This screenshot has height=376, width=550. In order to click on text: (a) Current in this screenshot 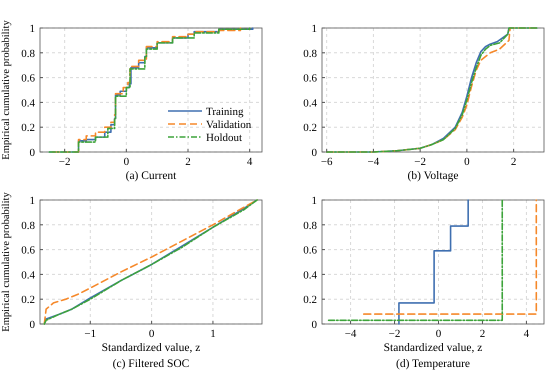, I will do `click(152, 176)`.